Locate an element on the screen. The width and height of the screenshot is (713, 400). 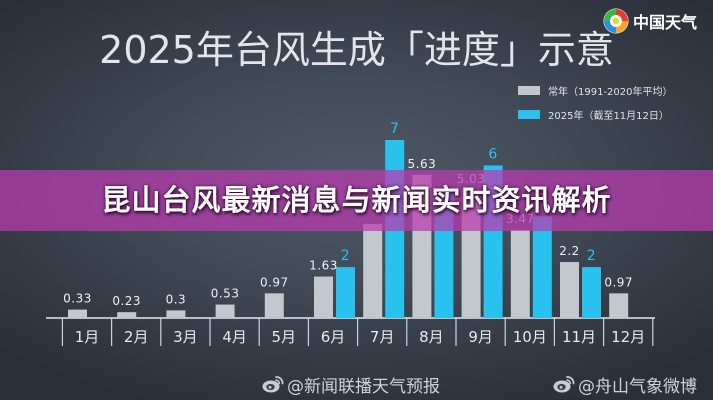
legend-label-normal-year: 常年（1991-2020年平均） is located at coordinates (610, 92).